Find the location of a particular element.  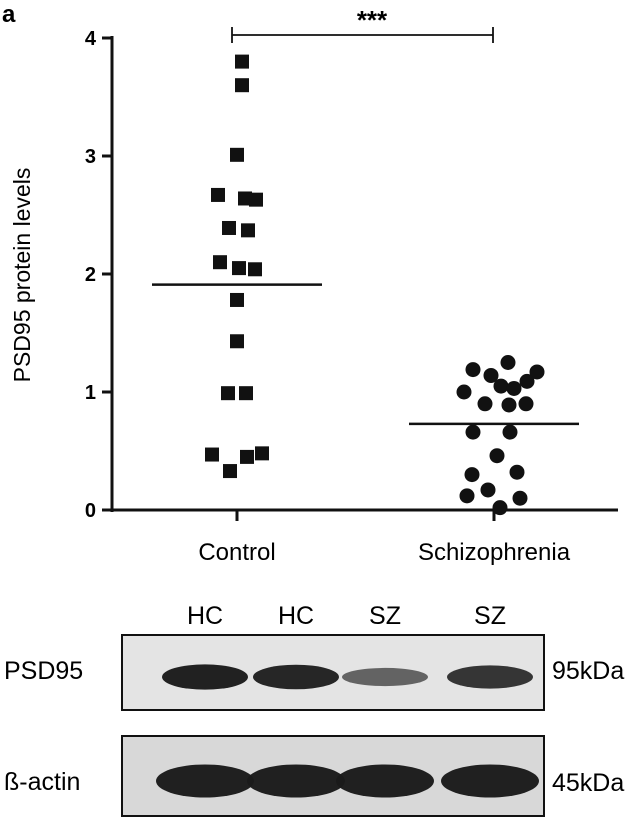

y-tick-label-0: 0 is located at coordinates (90, 511).